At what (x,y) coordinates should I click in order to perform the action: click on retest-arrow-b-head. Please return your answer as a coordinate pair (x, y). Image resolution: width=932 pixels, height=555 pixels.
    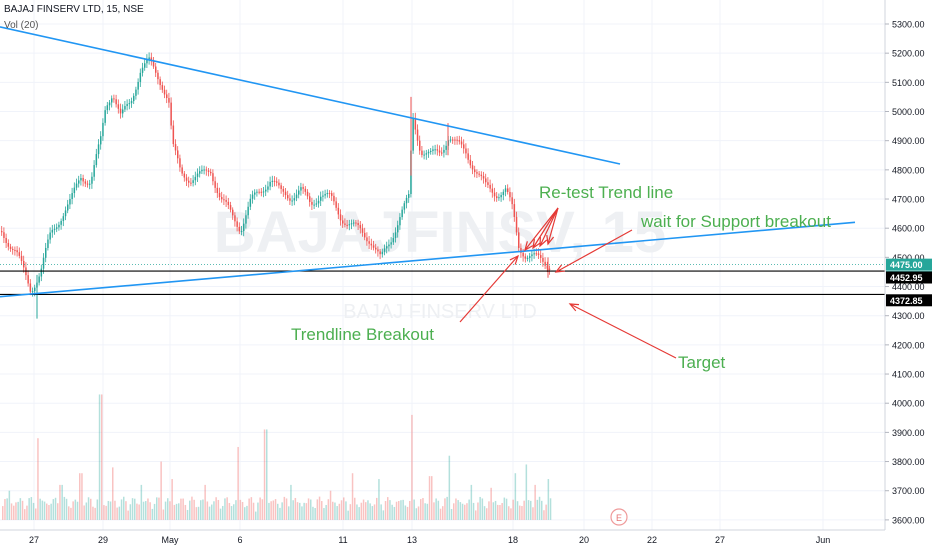
    Looking at the image, I should click on (536, 244).